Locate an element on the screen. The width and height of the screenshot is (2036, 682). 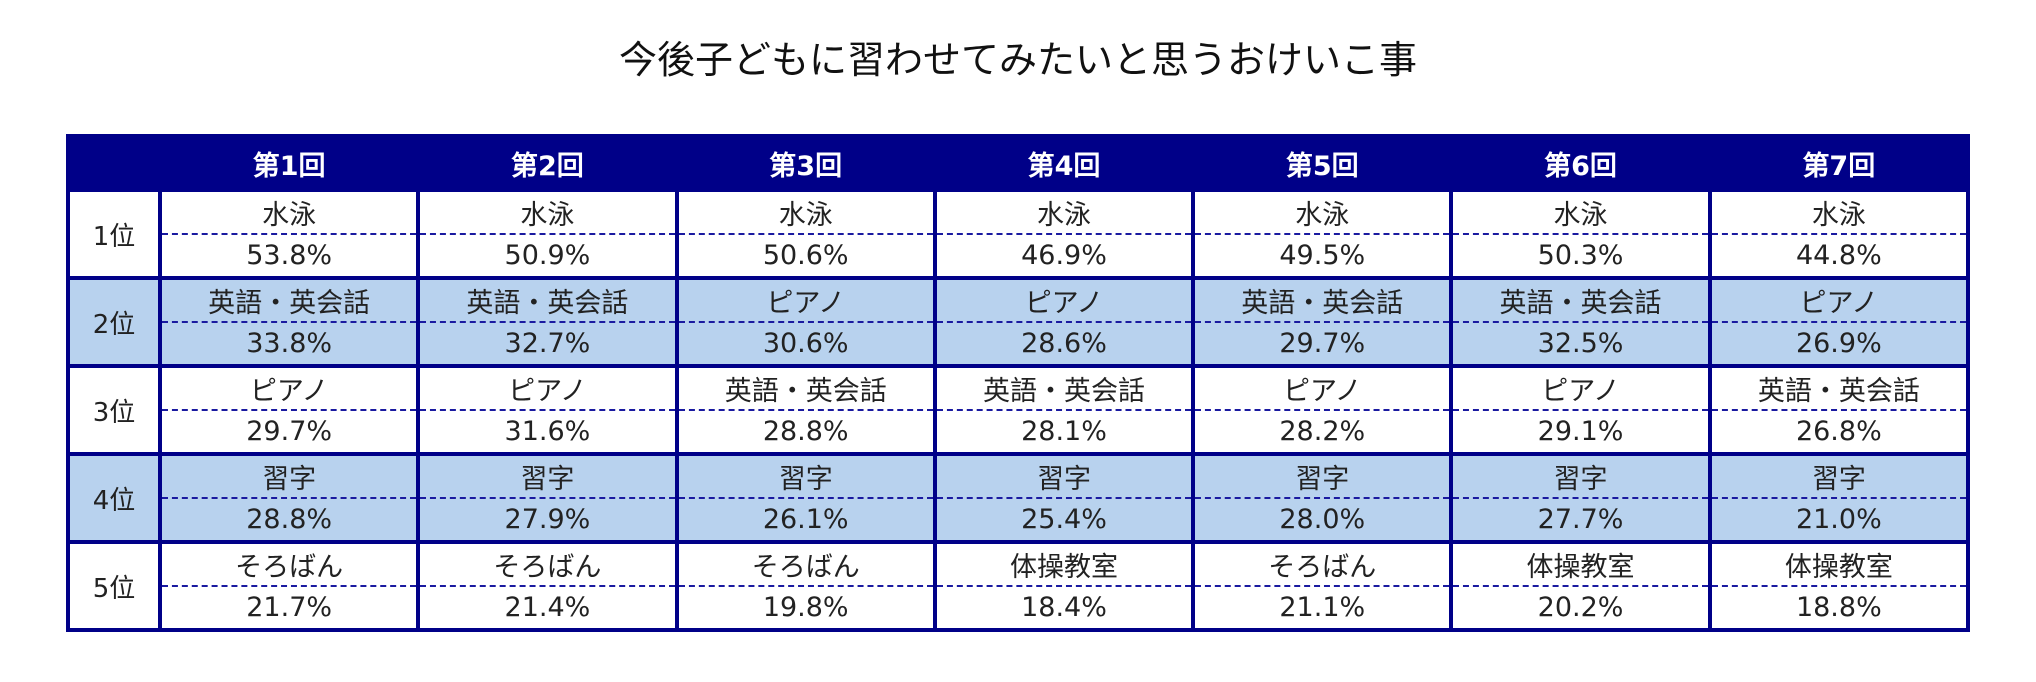
ranking-cell: 習字 27.9% is located at coordinates (547, 498).